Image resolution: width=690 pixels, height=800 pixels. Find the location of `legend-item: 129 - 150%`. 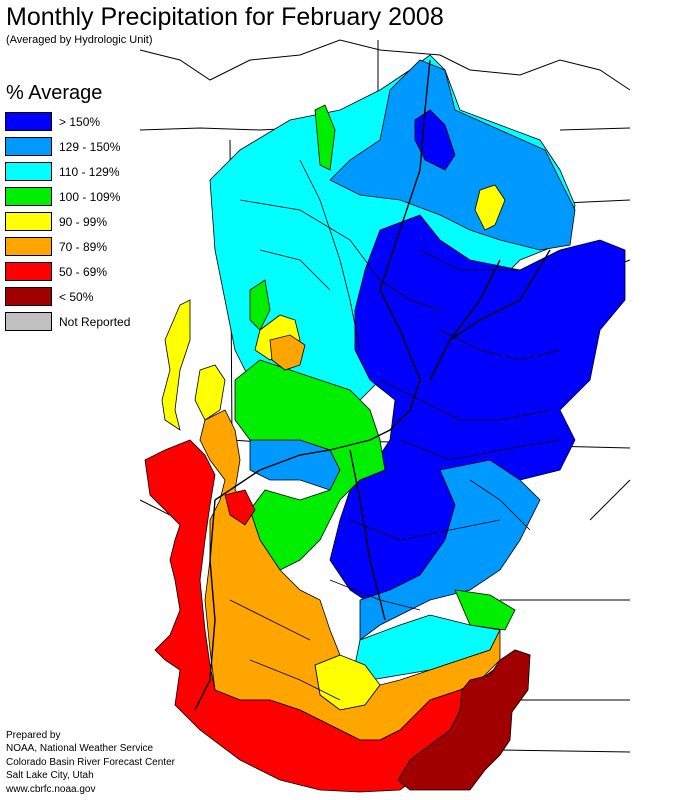

legend-item: 129 - 150% is located at coordinates (67, 146).